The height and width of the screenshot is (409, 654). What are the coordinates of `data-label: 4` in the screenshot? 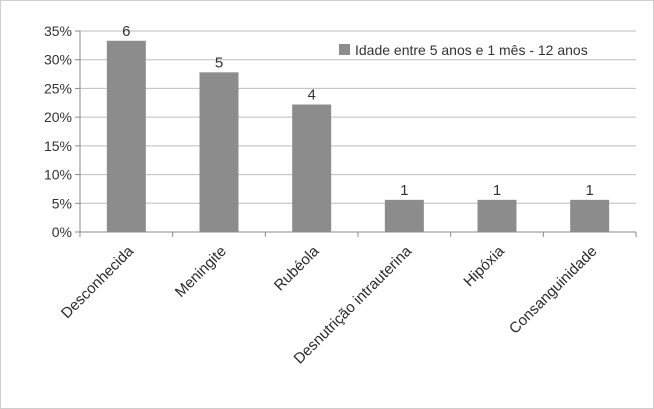 It's located at (311, 95).